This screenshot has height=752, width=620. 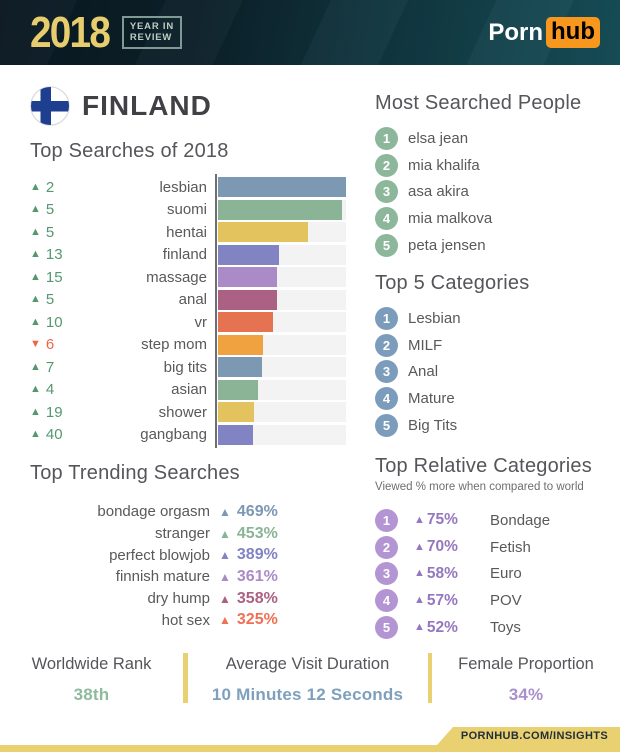 I want to click on rank-badge: 4, so click(x=386, y=219).